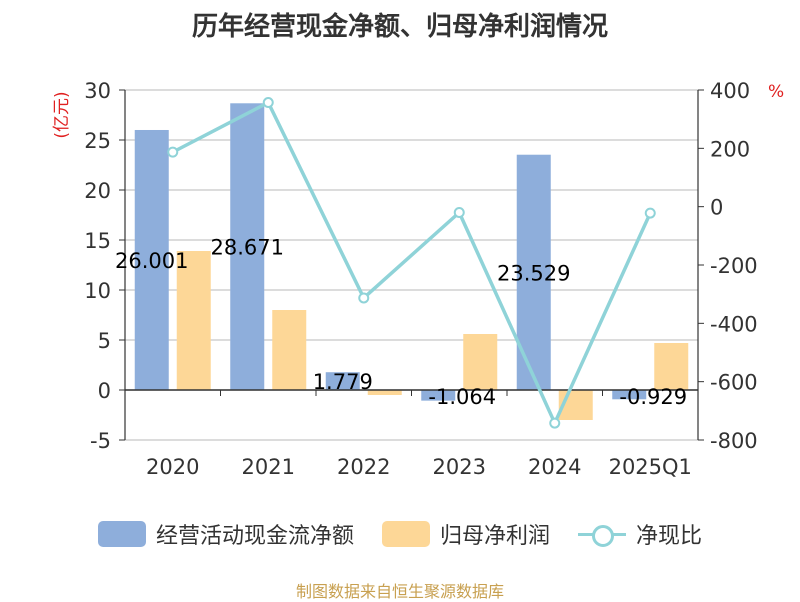 This screenshot has width=800, height=602. Describe the element at coordinates (734, 266) in the screenshot. I see `right-tick-label: -200` at that location.